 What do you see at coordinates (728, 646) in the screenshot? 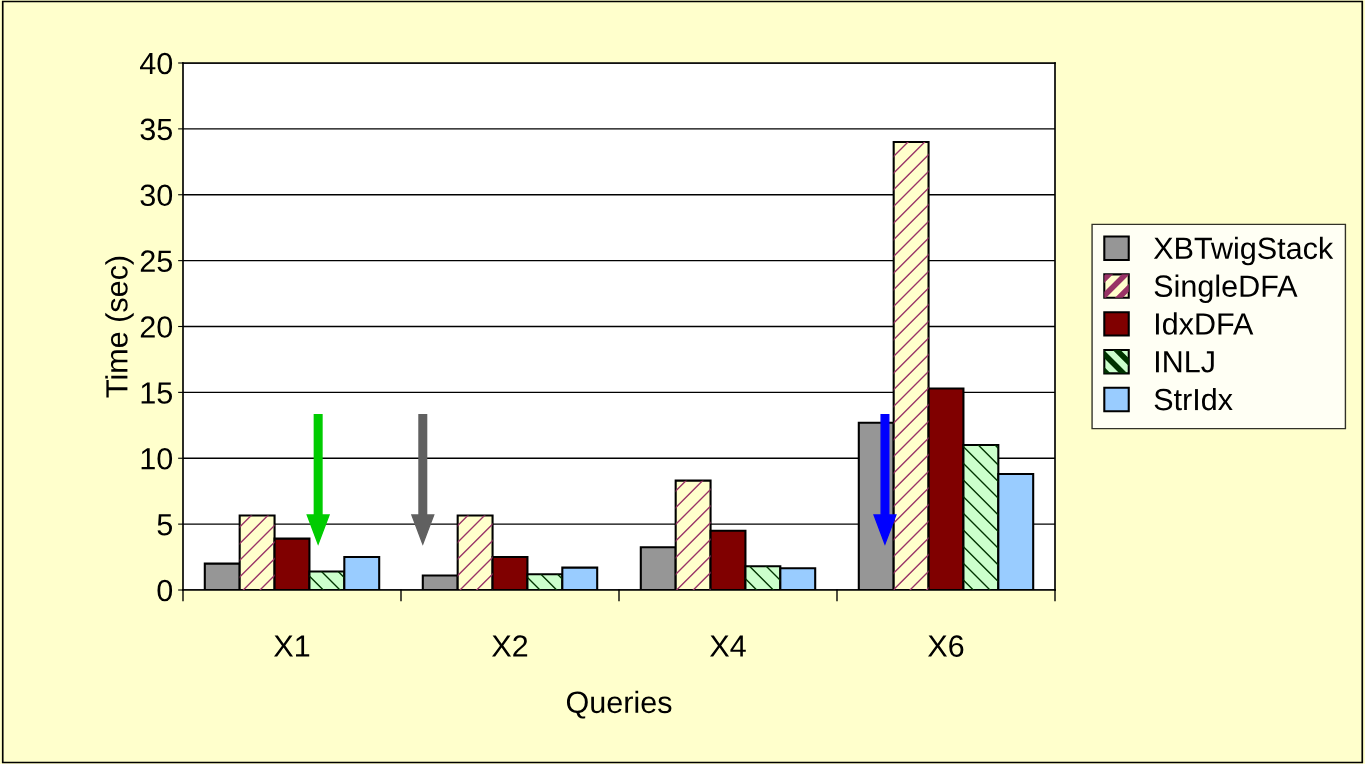
I see `x-tick-label: X4` at bounding box center [728, 646].